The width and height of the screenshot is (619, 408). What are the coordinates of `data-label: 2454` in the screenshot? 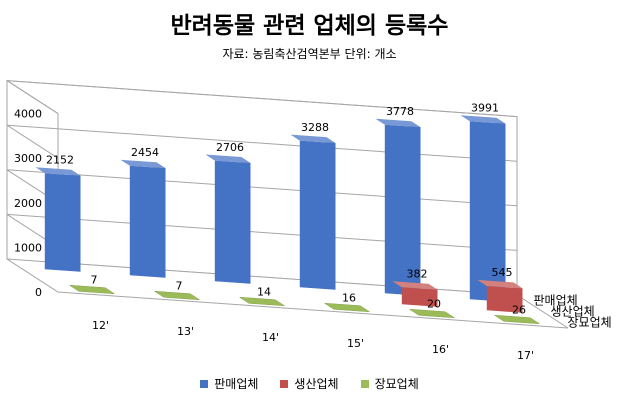 It's located at (145, 152).